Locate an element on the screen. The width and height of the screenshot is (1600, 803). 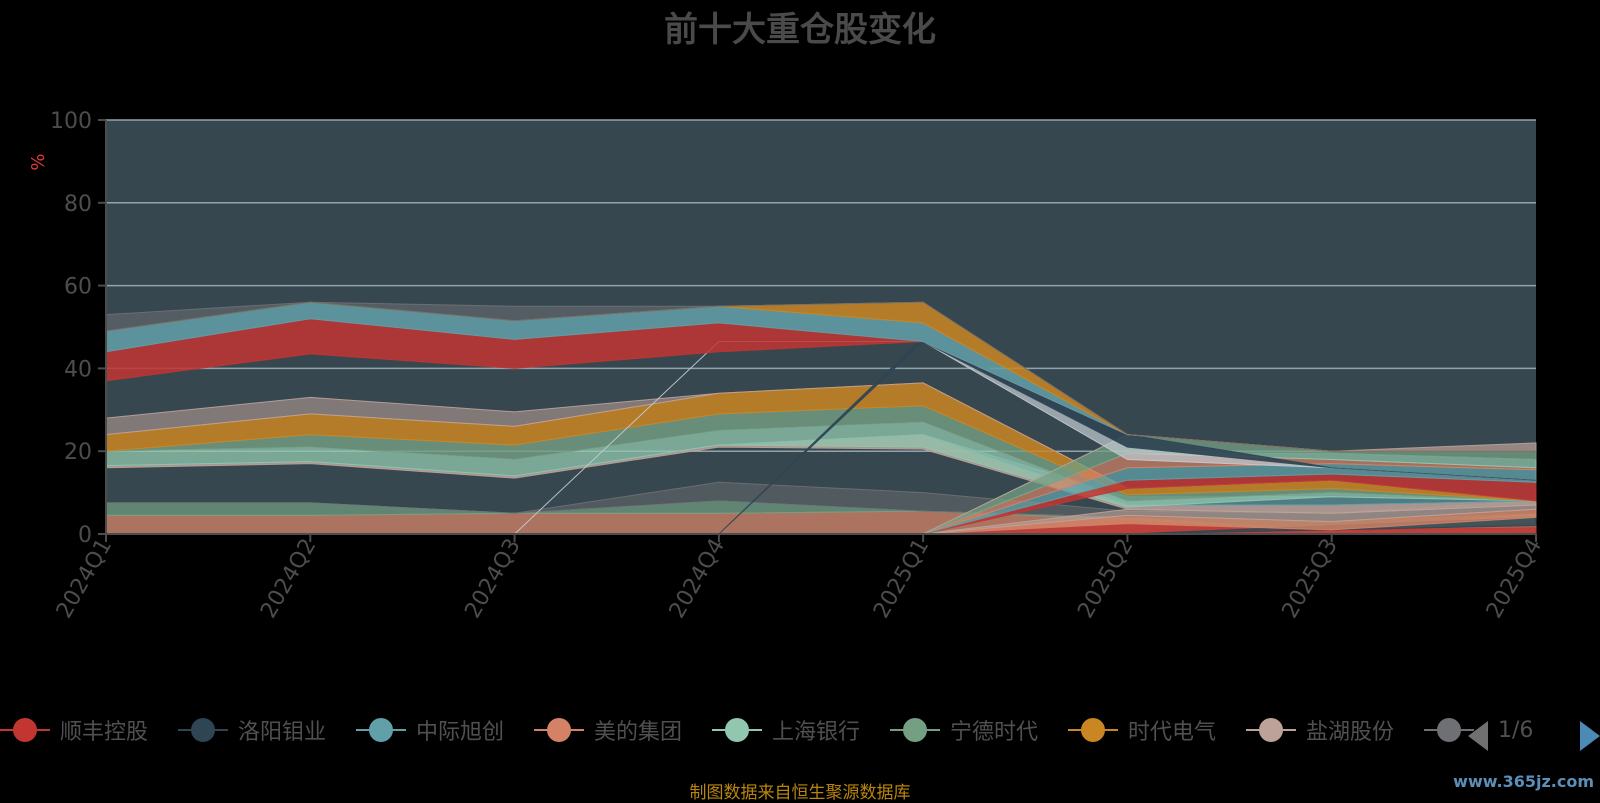
legend-item-0: 顺丰控股 is located at coordinates (74, 730).